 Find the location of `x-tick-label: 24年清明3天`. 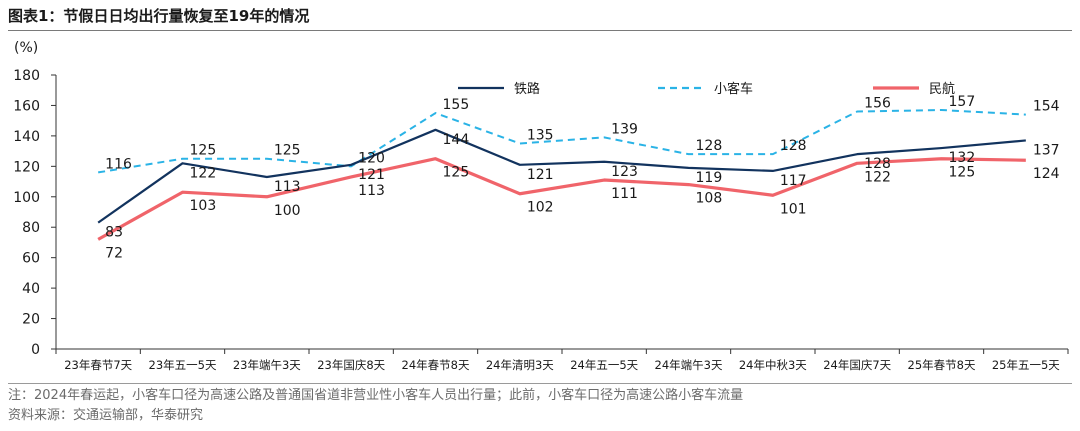

x-tick-label: 24年清明3天 is located at coordinates (520, 365).